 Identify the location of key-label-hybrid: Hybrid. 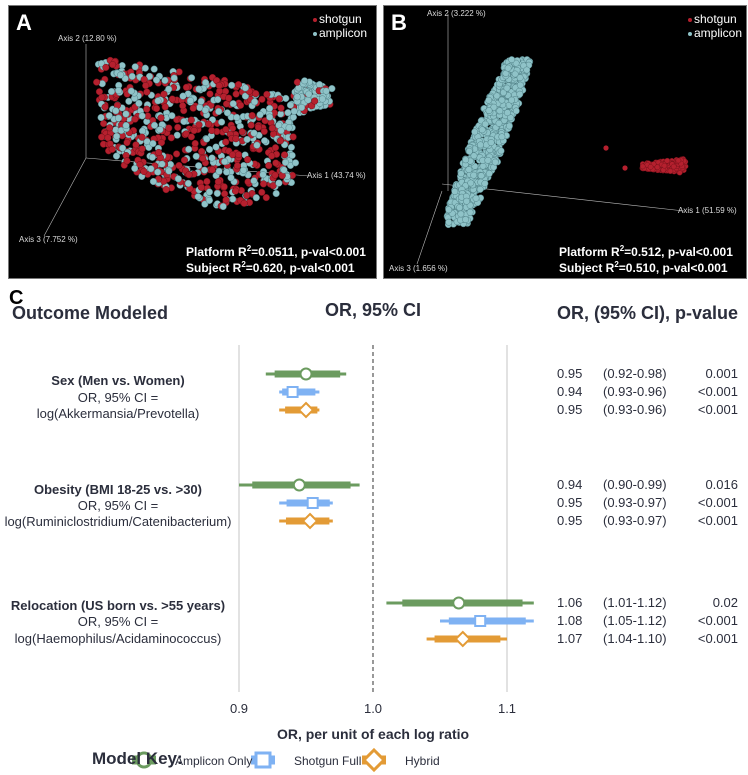
(422, 761).